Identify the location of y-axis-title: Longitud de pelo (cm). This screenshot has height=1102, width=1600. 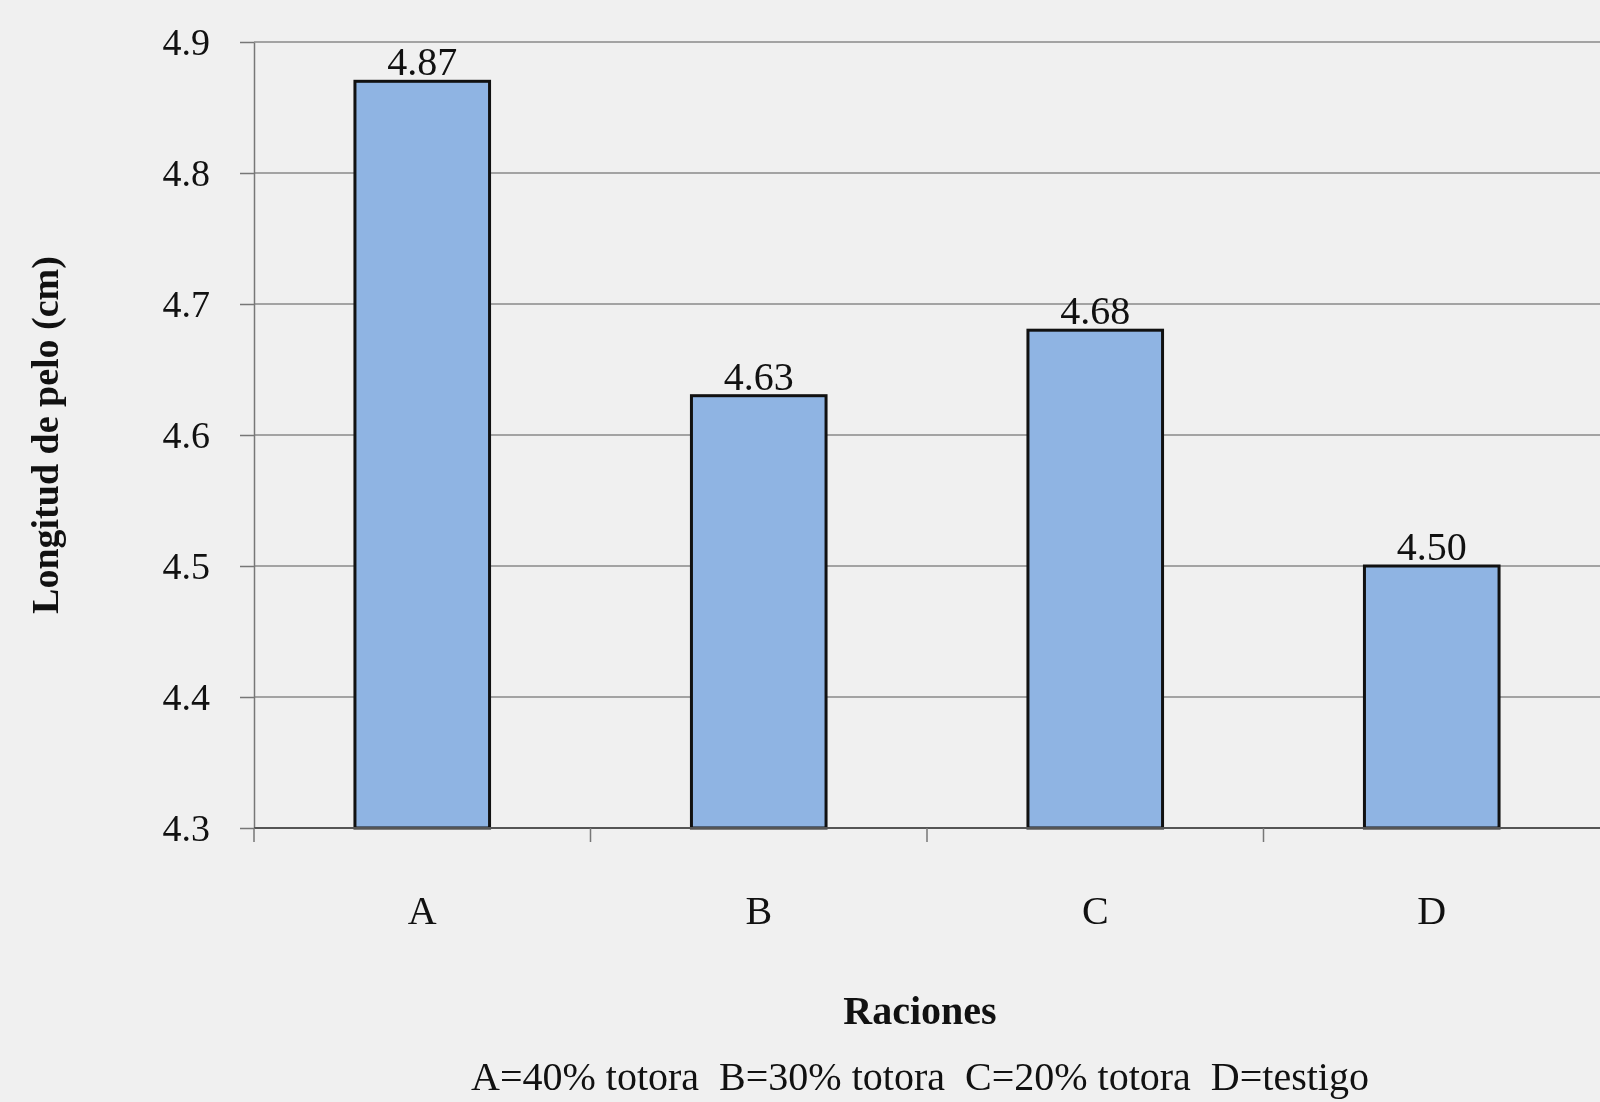
(45, 435).